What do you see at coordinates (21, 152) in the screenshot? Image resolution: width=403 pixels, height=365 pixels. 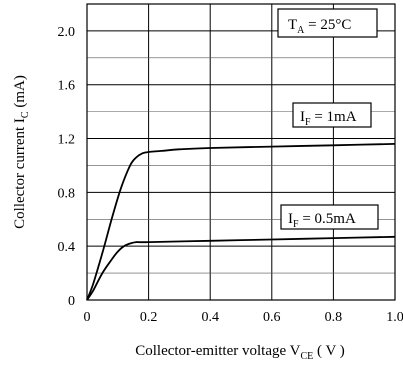 I see `y-axis-title: Collector current IC (mA)` at bounding box center [21, 152].